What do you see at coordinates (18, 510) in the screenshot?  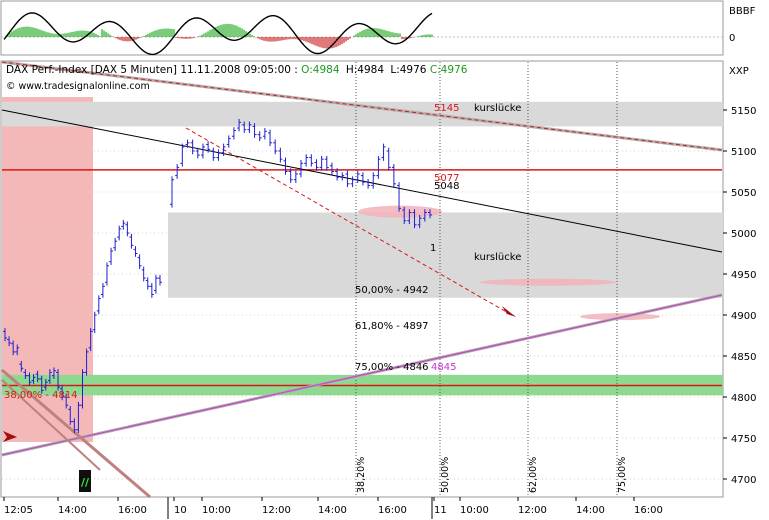 I see `x-tick-label: 12:05` at bounding box center [18, 510].